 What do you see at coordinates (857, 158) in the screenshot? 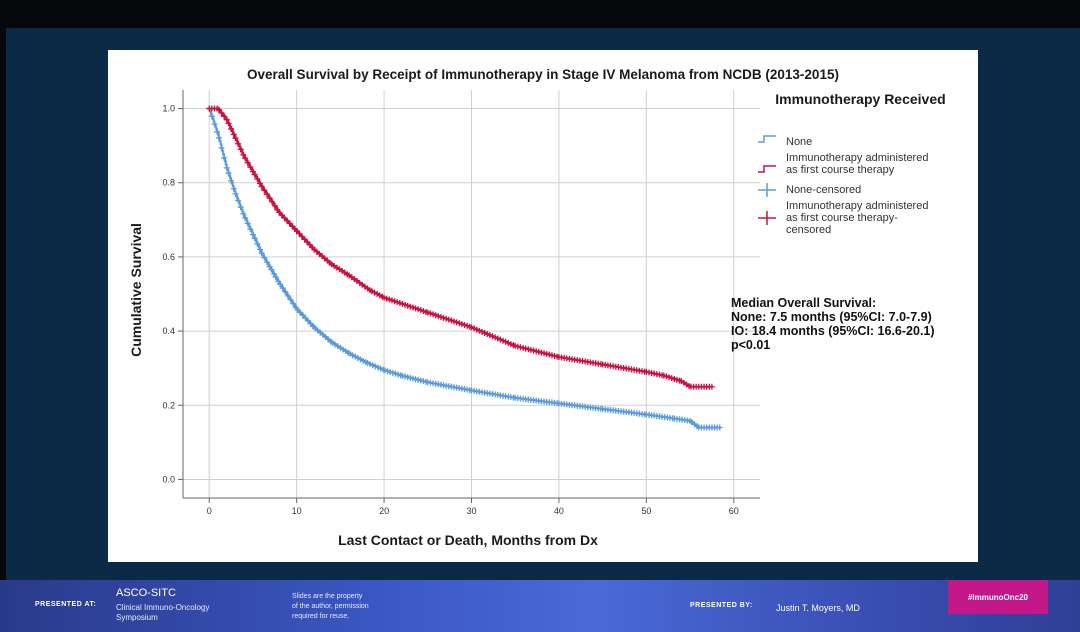
I see `legend-item-io-line1: Immunotherapy administered` at bounding box center [857, 158].